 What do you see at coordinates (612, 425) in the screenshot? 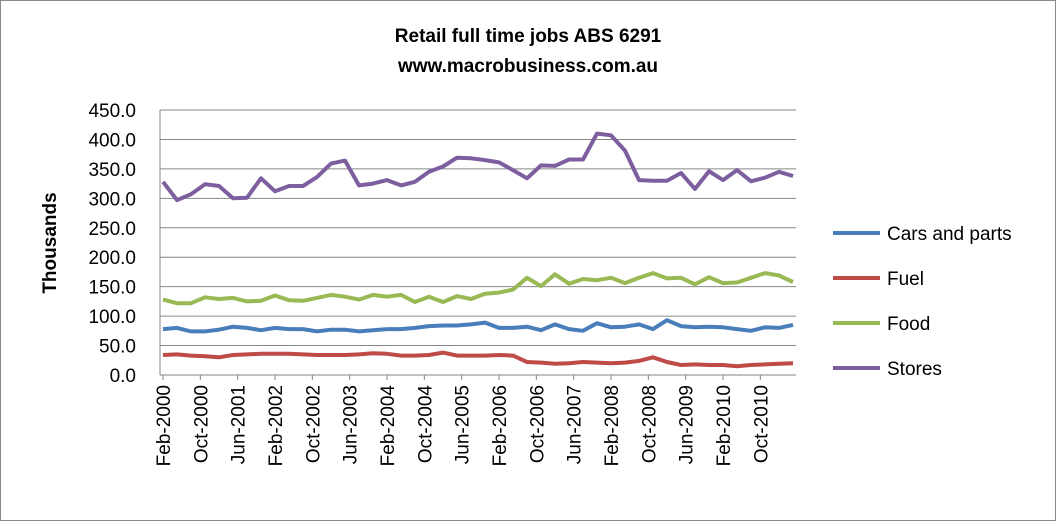
I see `x-tick-label: Feb-2008` at bounding box center [612, 425].